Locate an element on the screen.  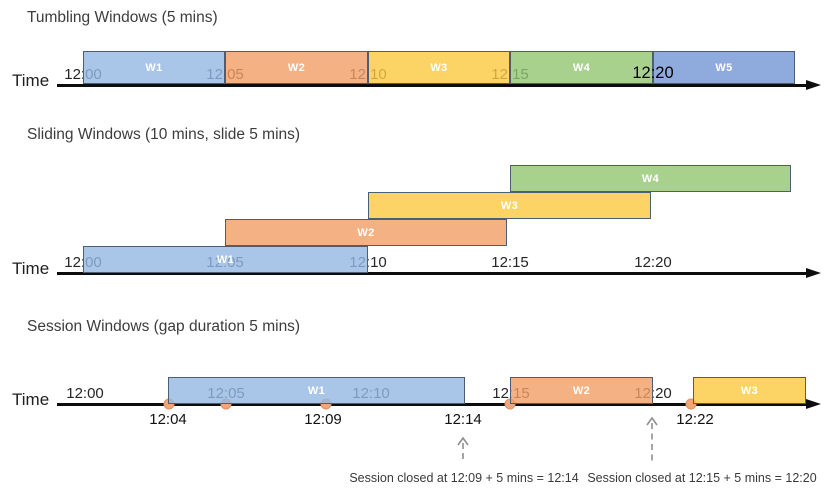
session-window-w1: W1 is located at coordinates (316, 390).